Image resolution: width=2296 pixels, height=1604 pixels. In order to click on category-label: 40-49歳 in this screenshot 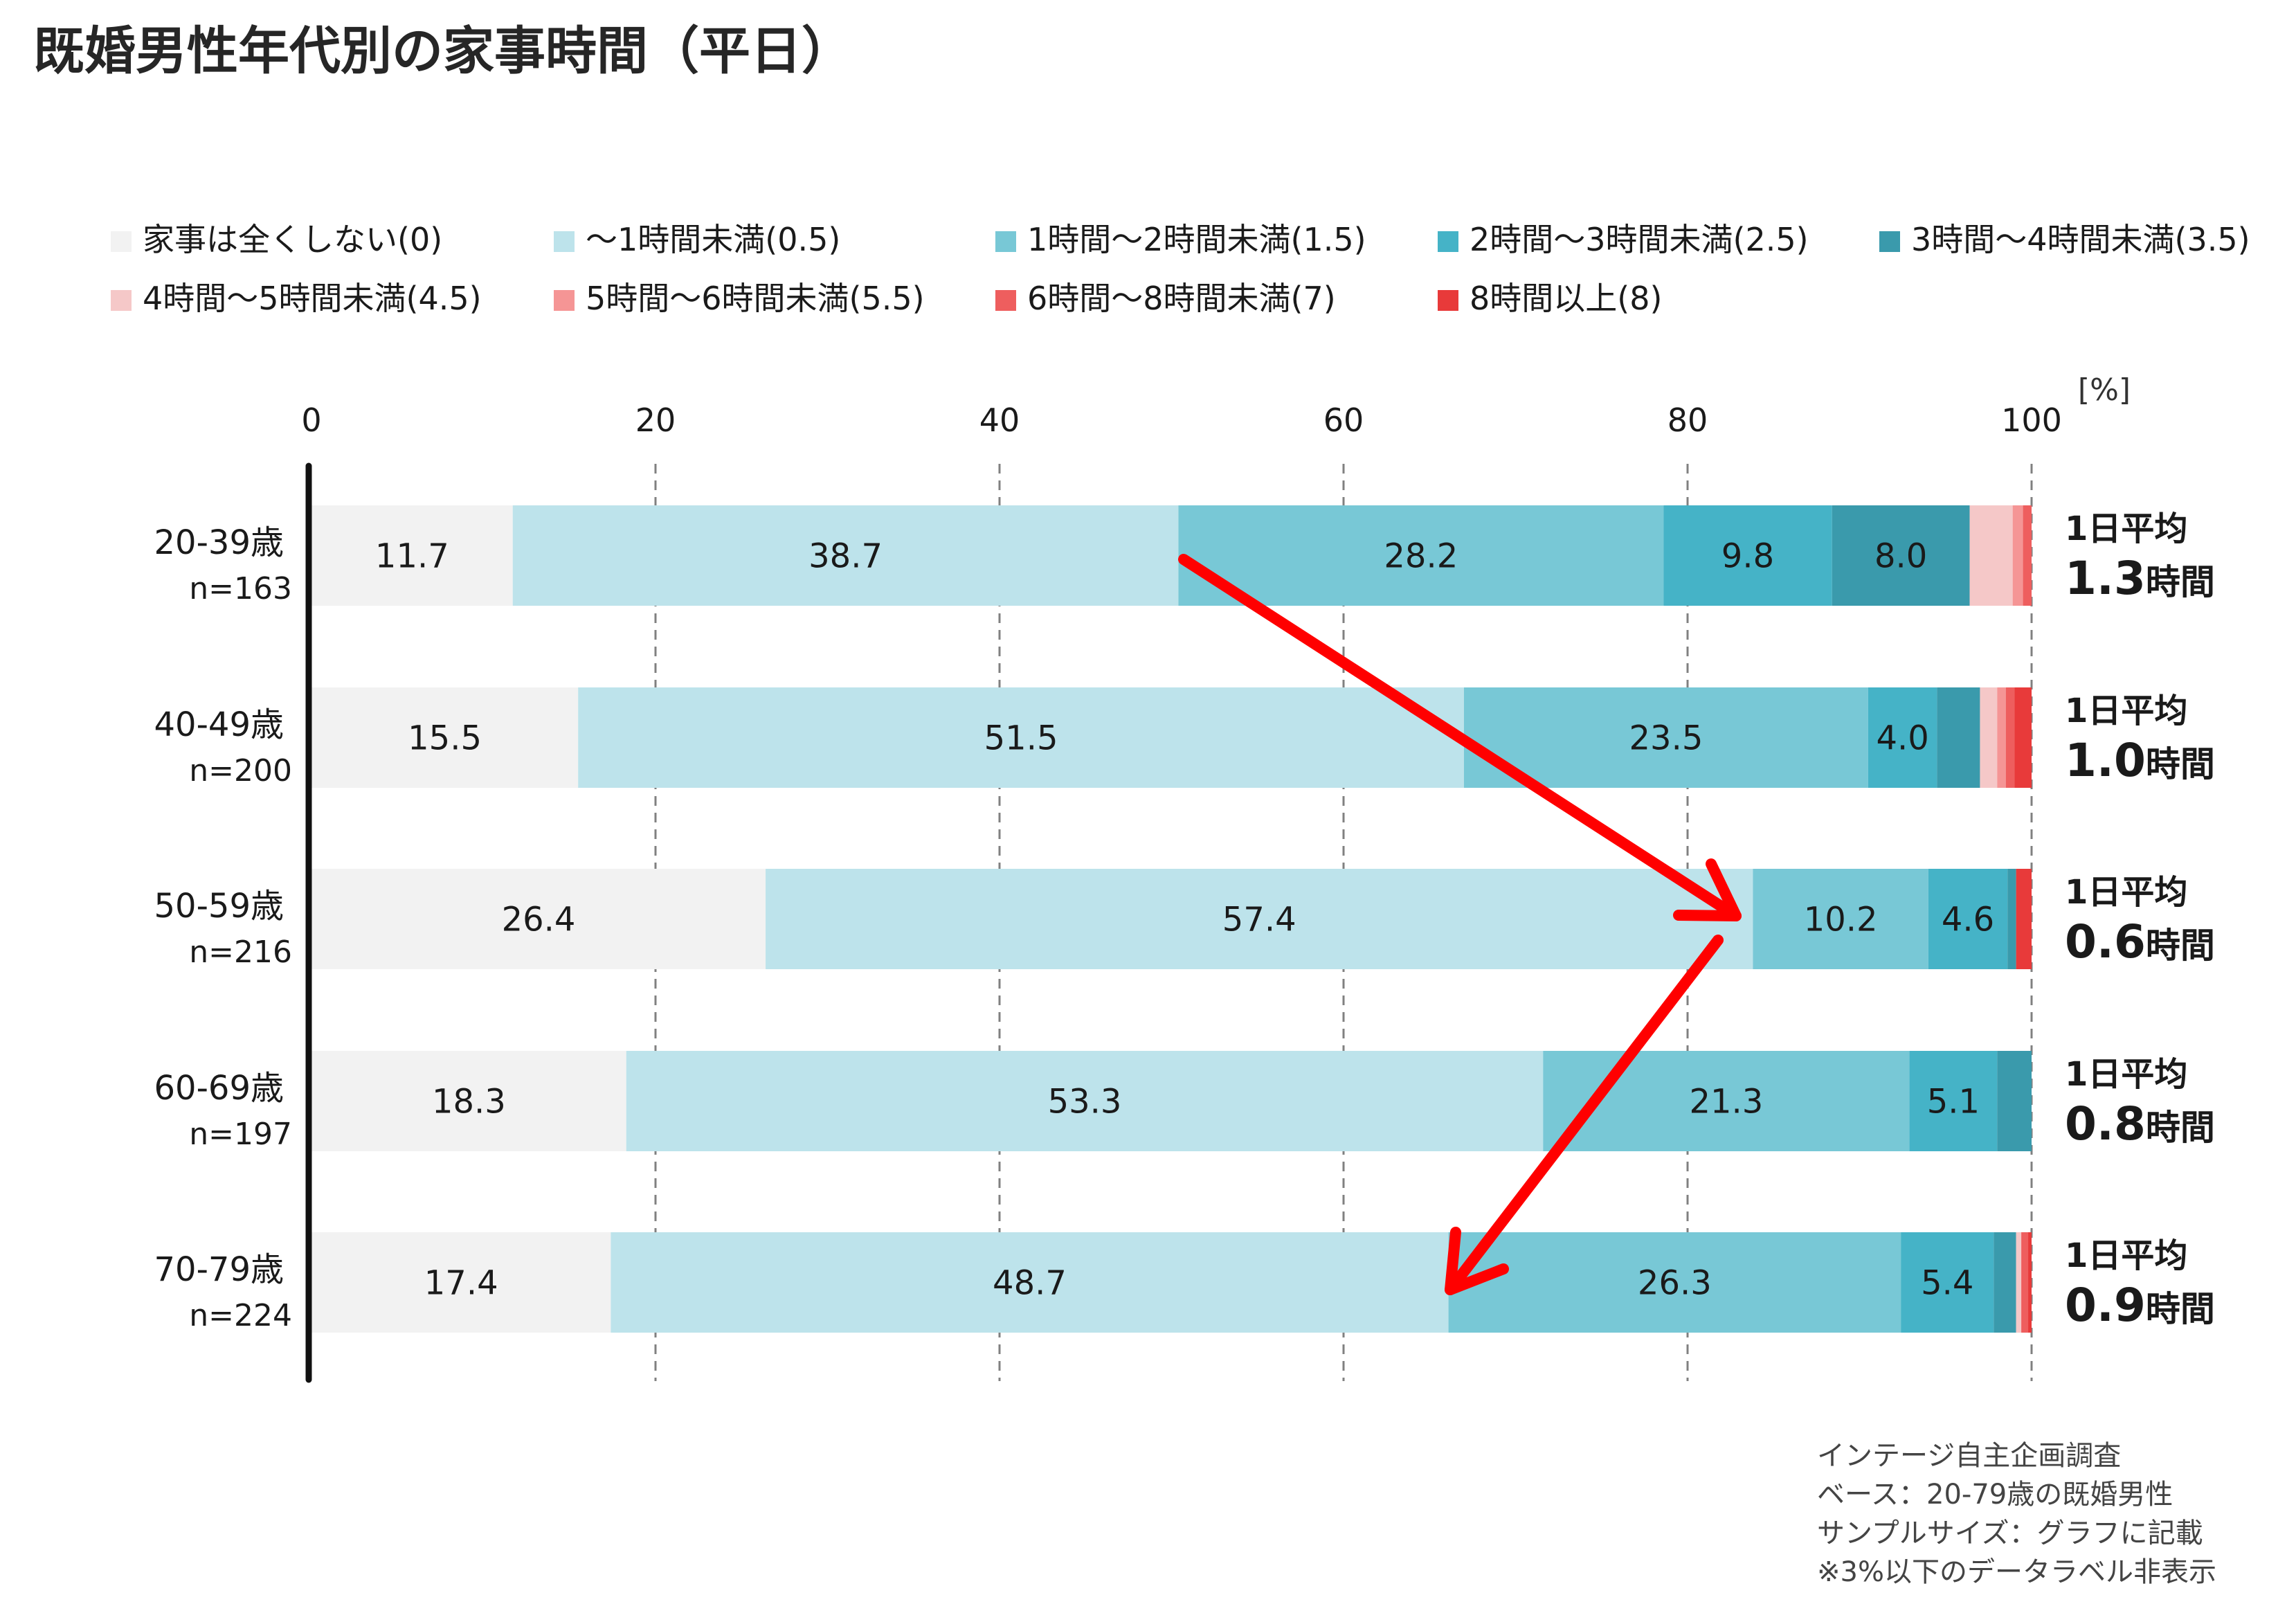, I will do `click(219, 724)`.